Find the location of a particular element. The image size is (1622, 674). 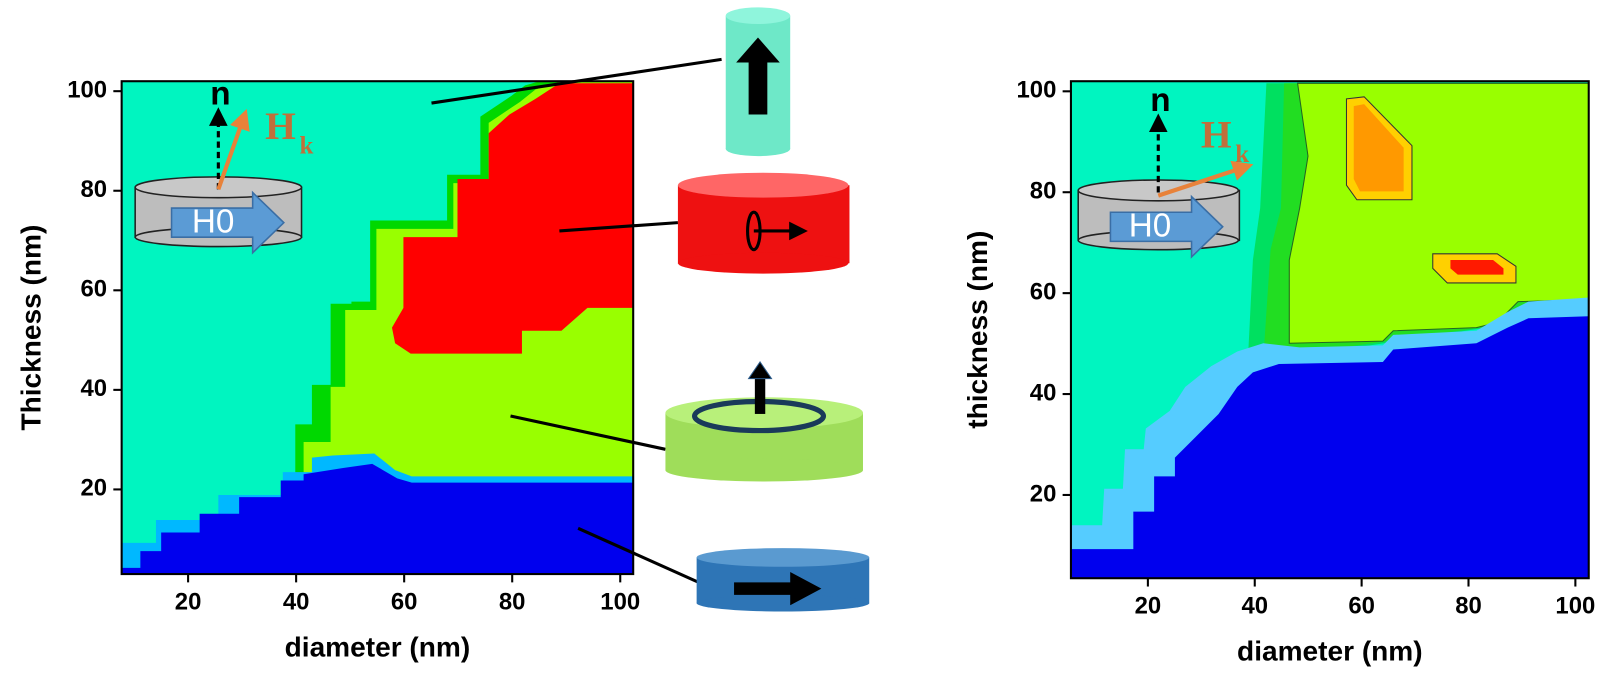

y-axis-label: Thickness (nm) is located at coordinates (31, 328).